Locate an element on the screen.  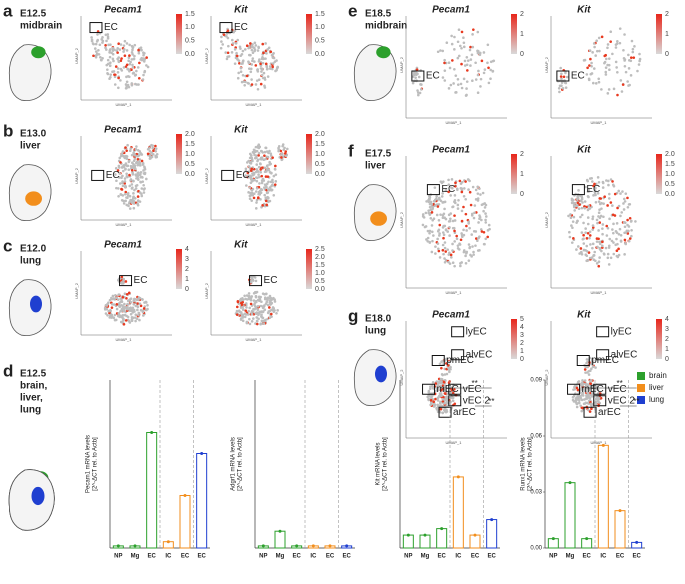
gene-name: Kit is located at coordinates (241, 245).